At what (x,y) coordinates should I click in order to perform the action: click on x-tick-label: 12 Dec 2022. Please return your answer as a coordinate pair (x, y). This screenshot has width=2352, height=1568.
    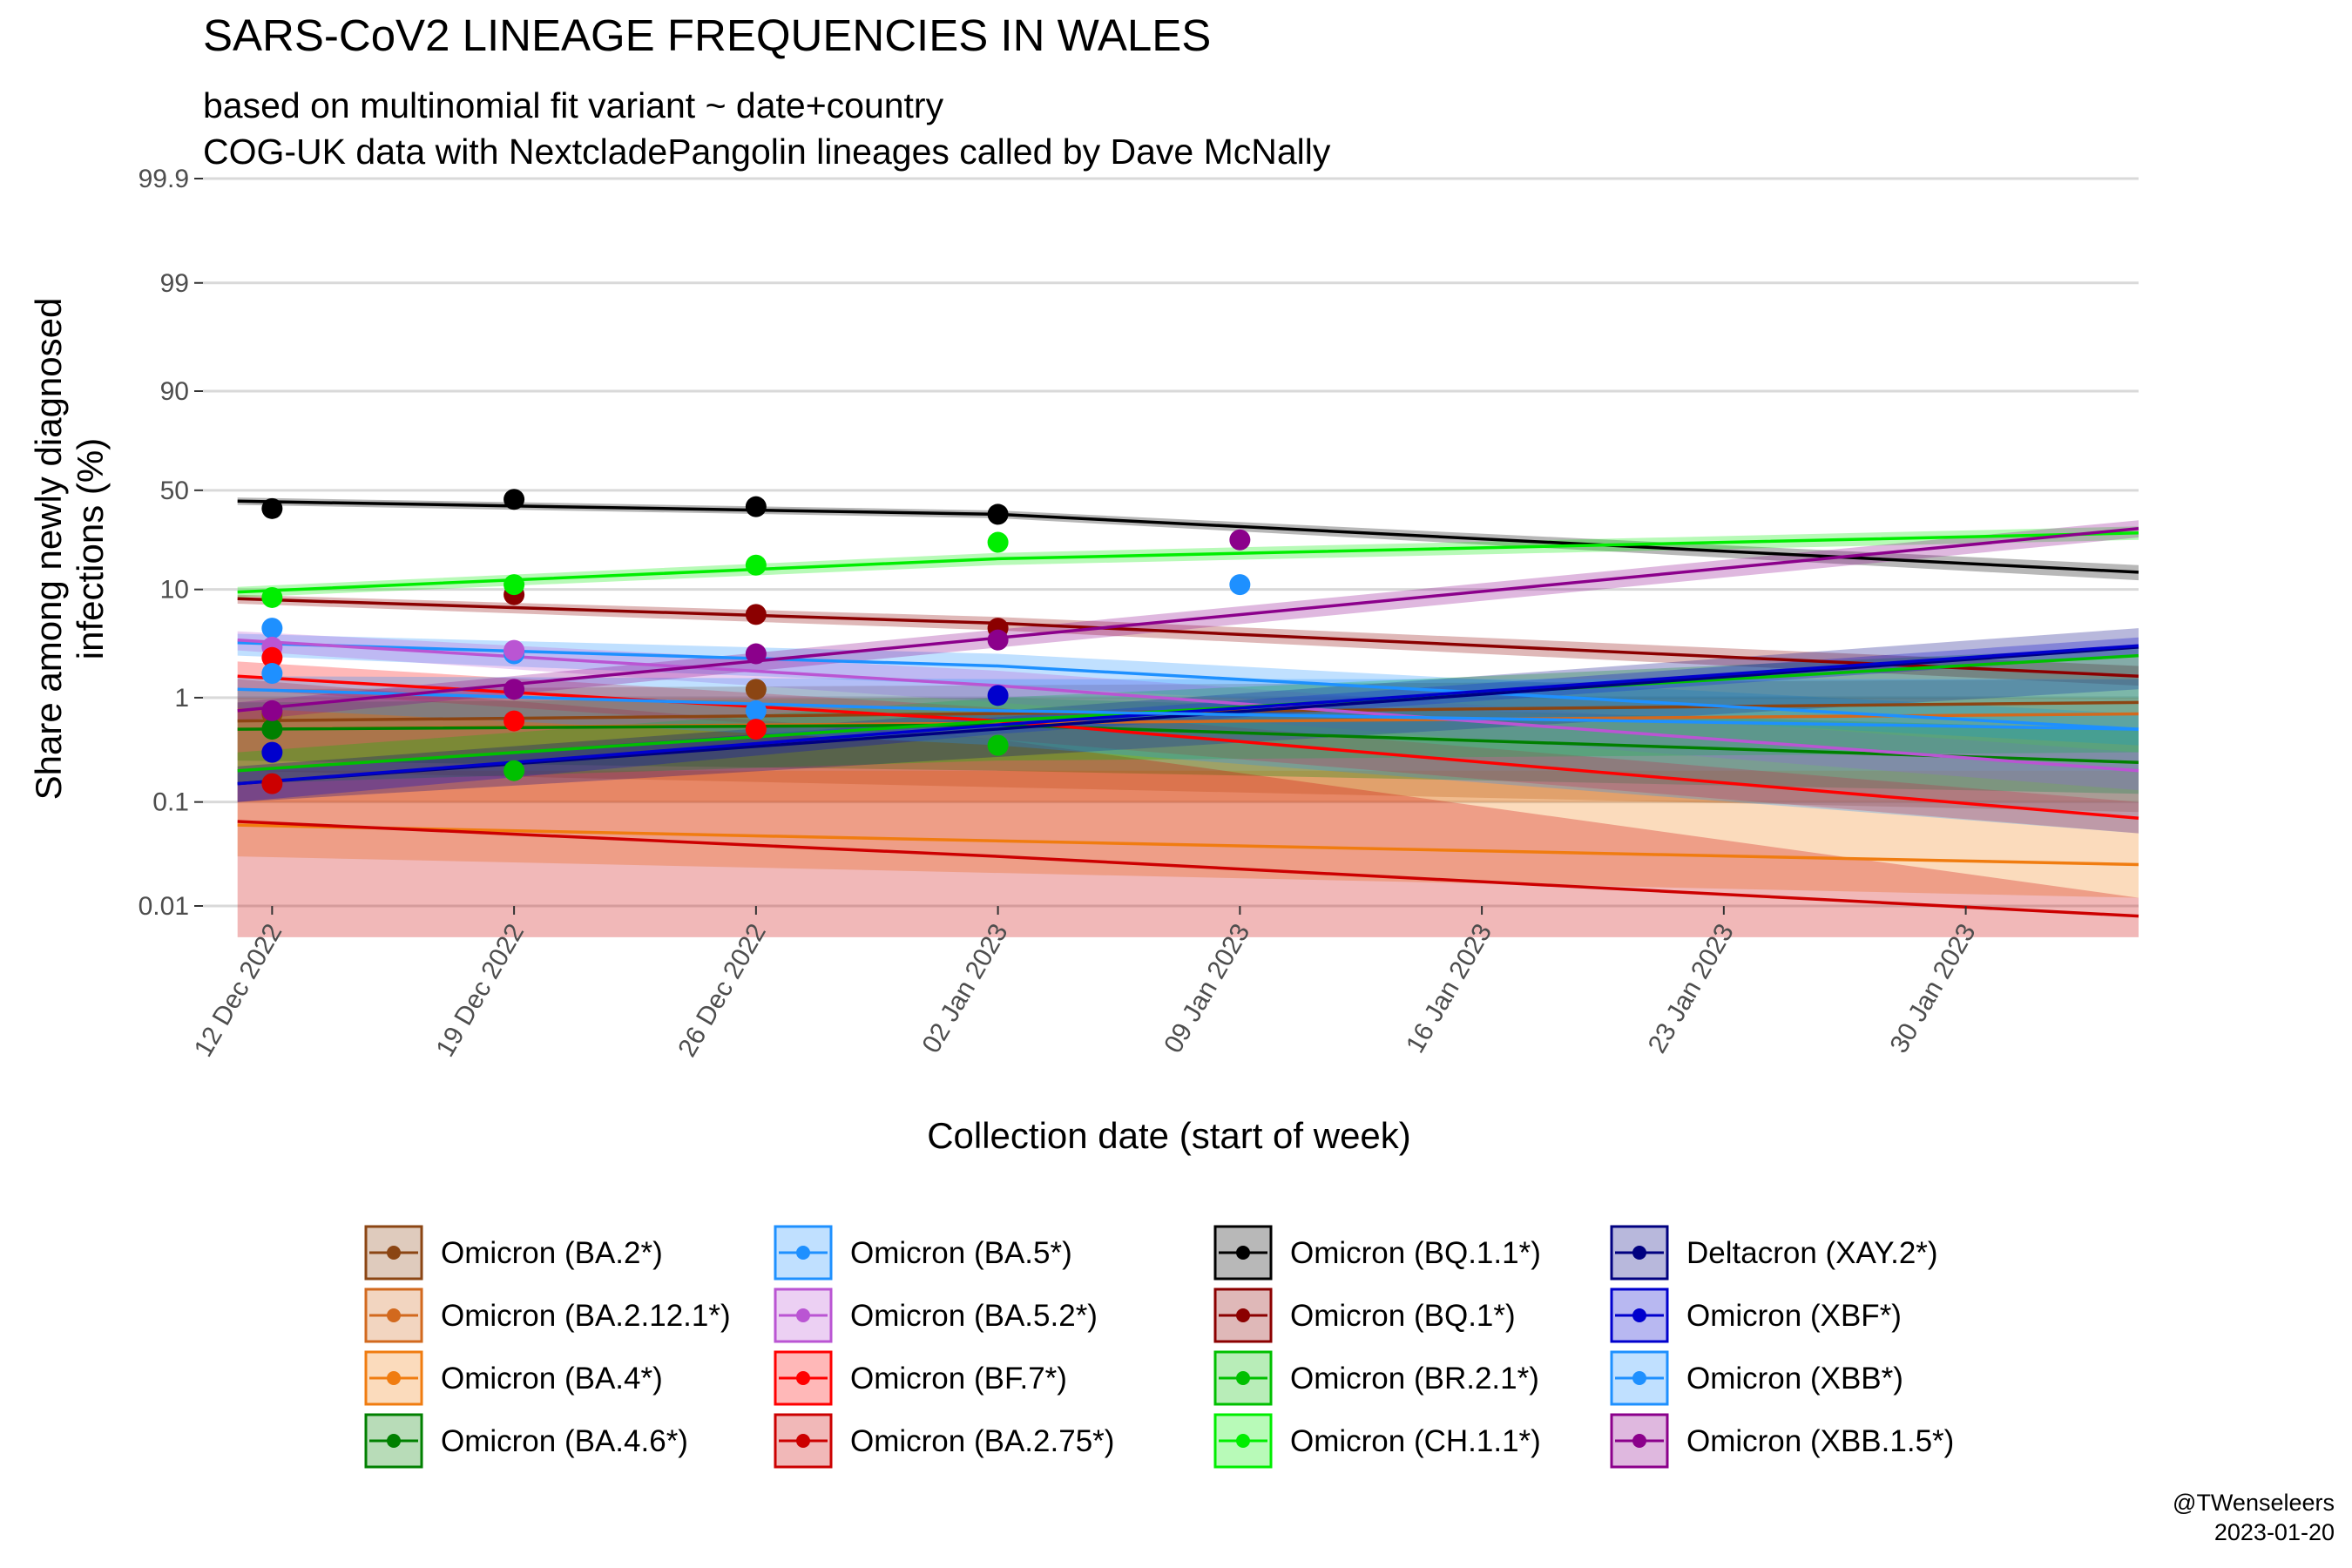
    Looking at the image, I should click on (238, 990).